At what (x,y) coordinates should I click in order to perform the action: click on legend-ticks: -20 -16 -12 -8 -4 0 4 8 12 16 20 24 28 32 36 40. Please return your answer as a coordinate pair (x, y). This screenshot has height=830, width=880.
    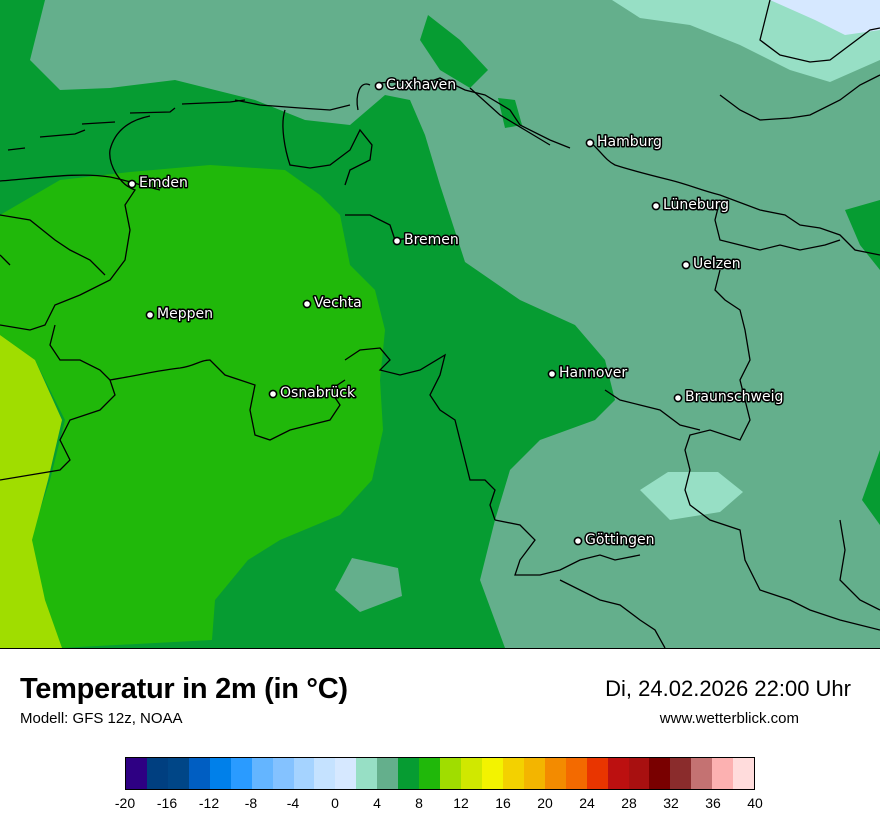
    Looking at the image, I should click on (440, 805).